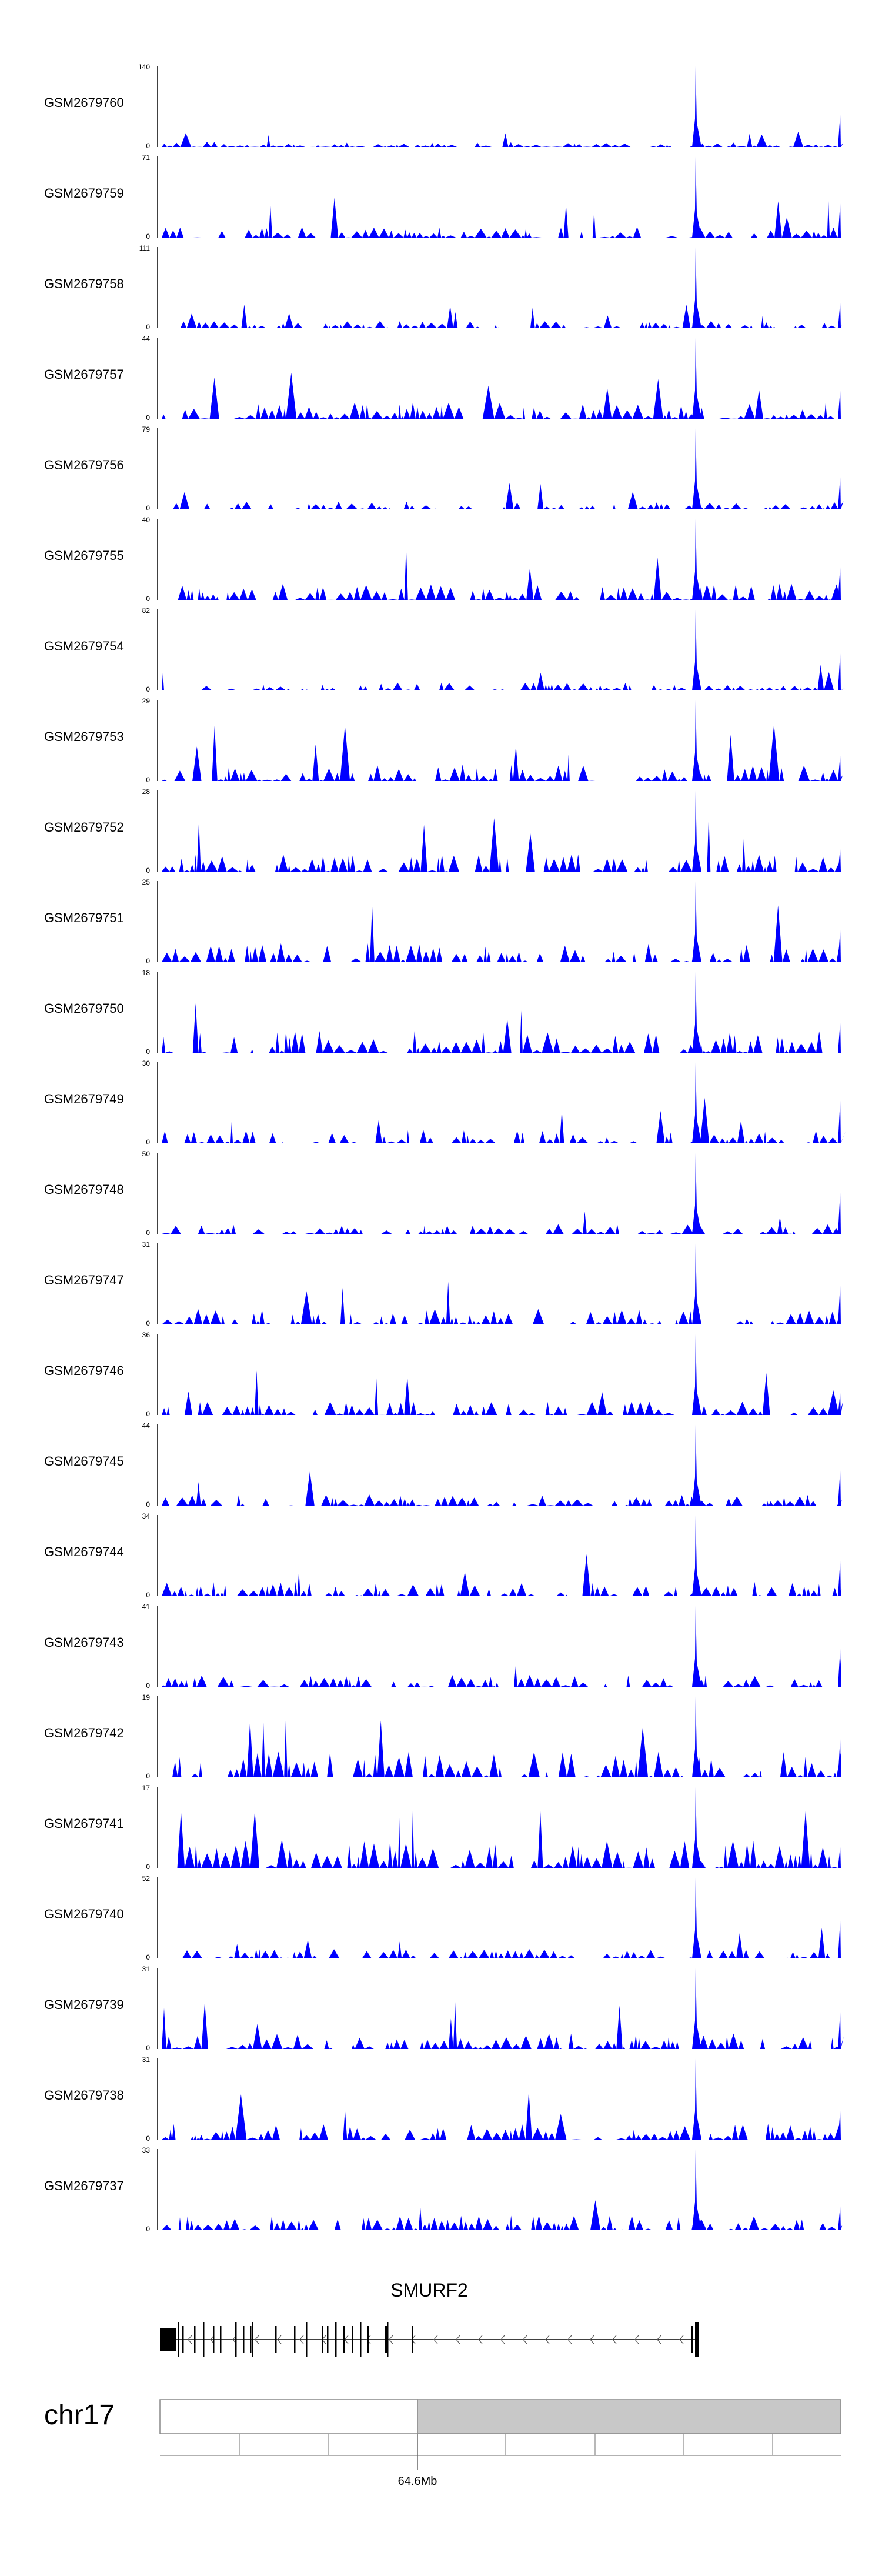 Image resolution: width=882 pixels, height=2576 pixels. What do you see at coordinates (445, 649) in the screenshot?
I see `track-GSM2679754: GSM2679754 82 0` at bounding box center [445, 649].